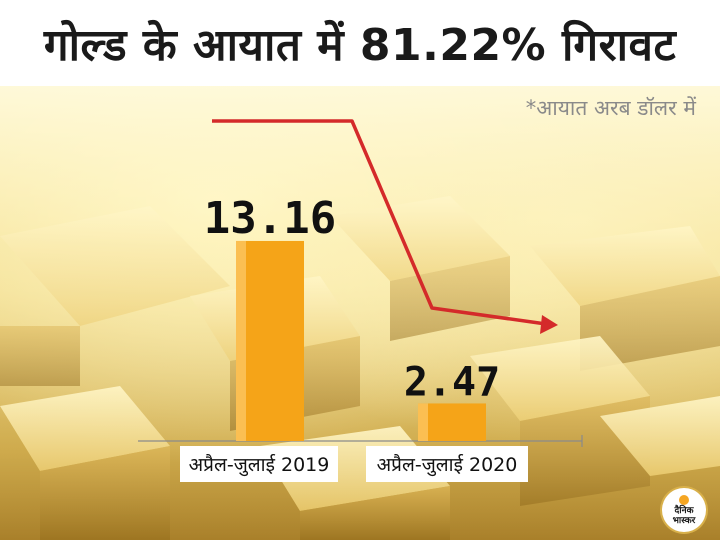  What do you see at coordinates (549, 324) in the screenshot?
I see `trend-arrowhead` at bounding box center [549, 324].